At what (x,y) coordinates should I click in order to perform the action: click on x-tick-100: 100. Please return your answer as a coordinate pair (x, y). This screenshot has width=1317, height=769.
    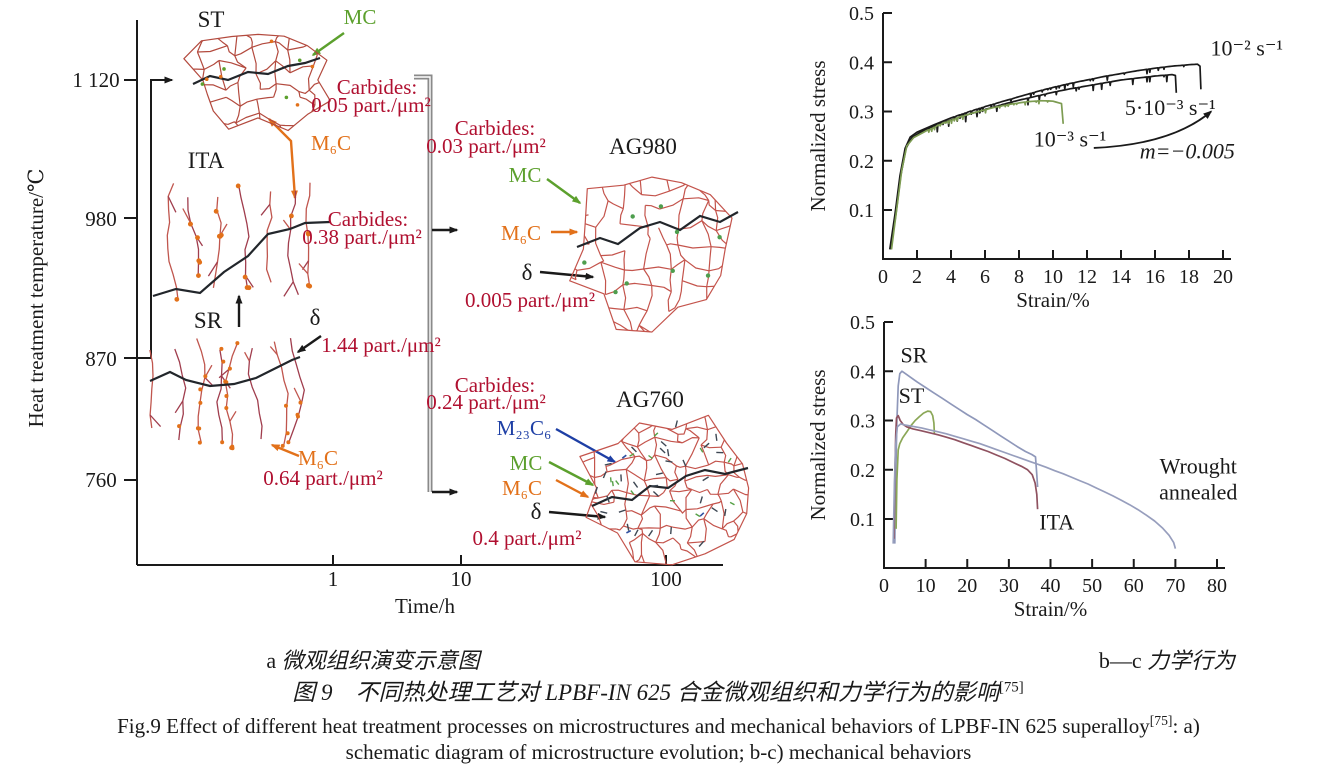
    Looking at the image, I should click on (666, 578).